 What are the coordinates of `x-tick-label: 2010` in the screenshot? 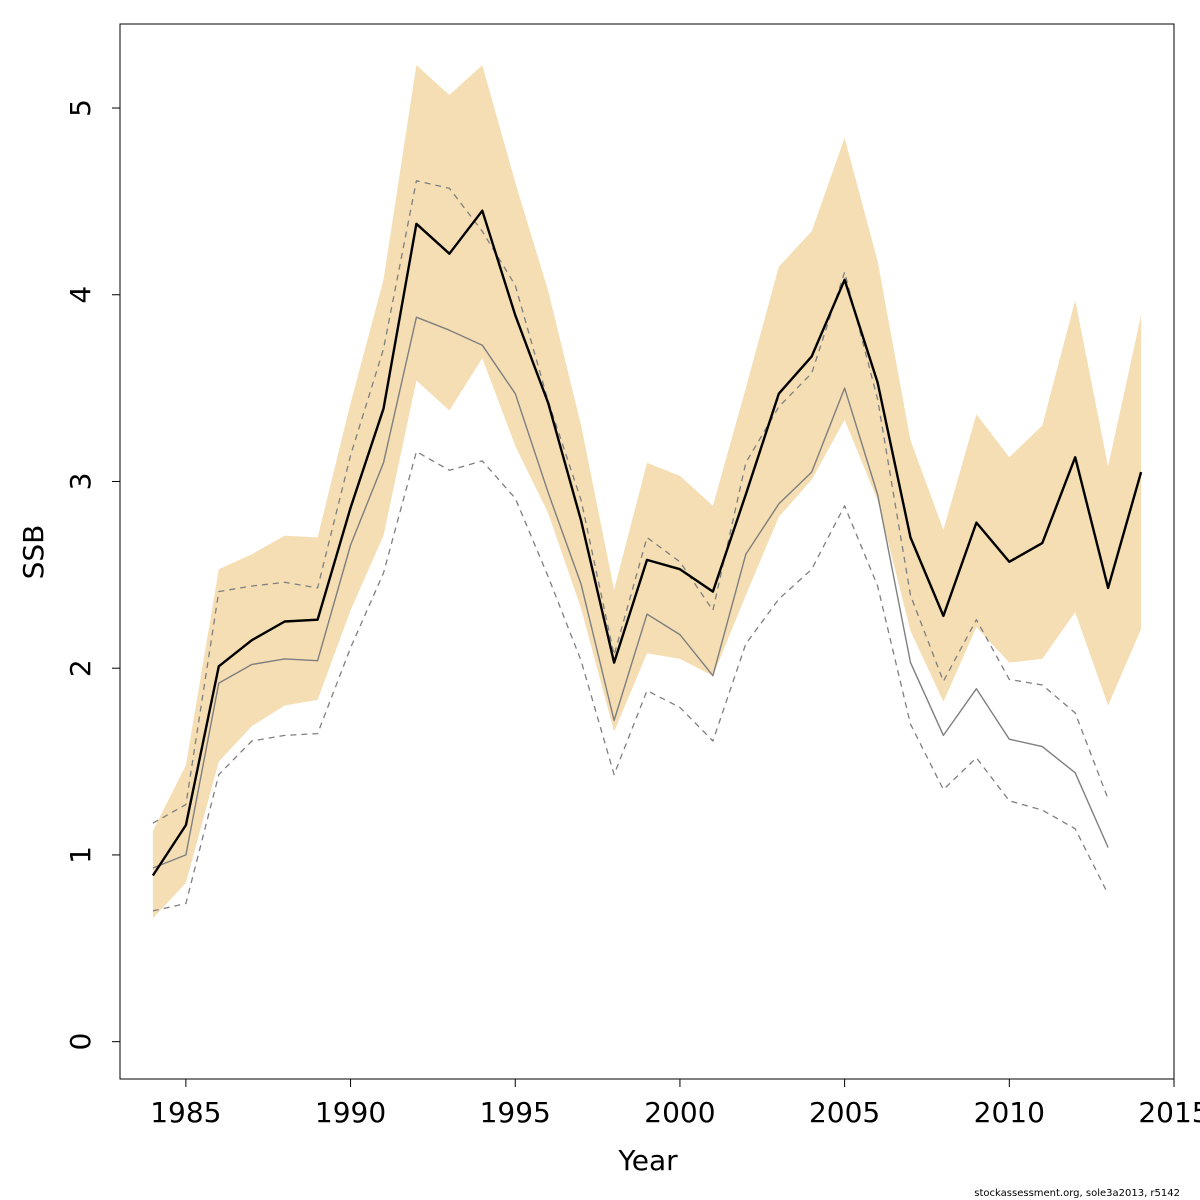 It's located at (1009, 1112).